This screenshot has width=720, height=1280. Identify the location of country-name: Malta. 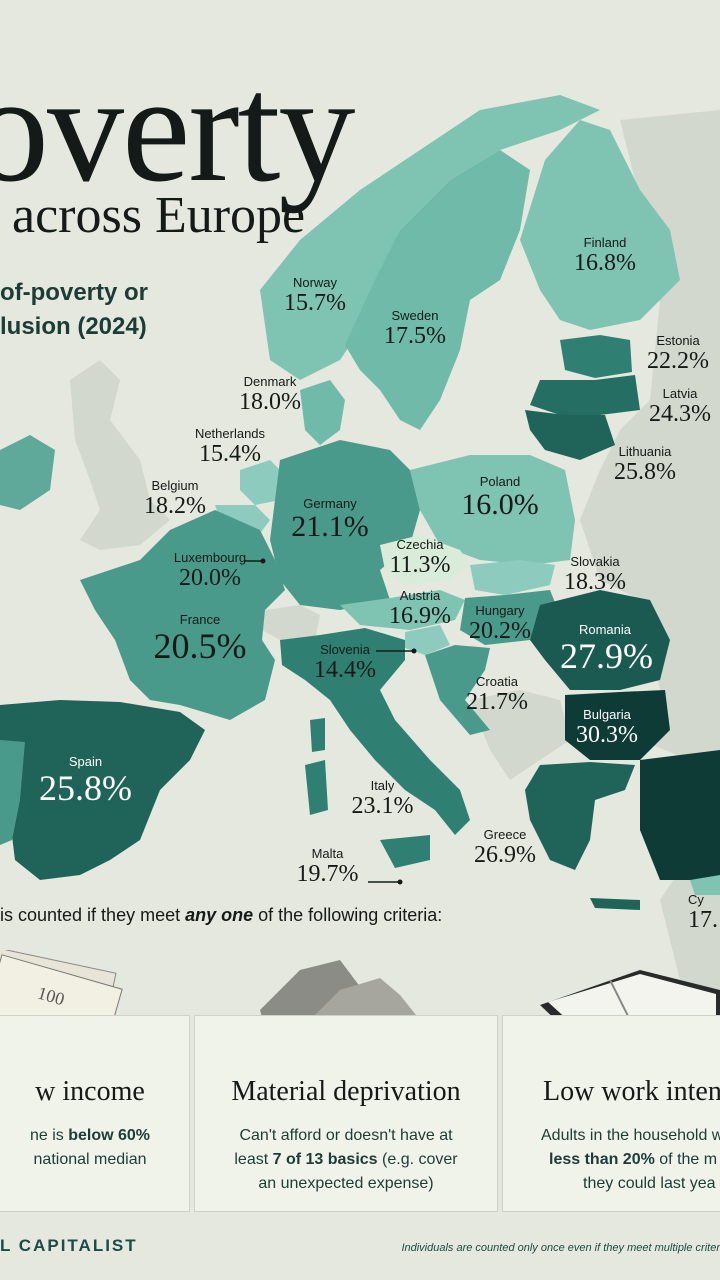
(327, 853).